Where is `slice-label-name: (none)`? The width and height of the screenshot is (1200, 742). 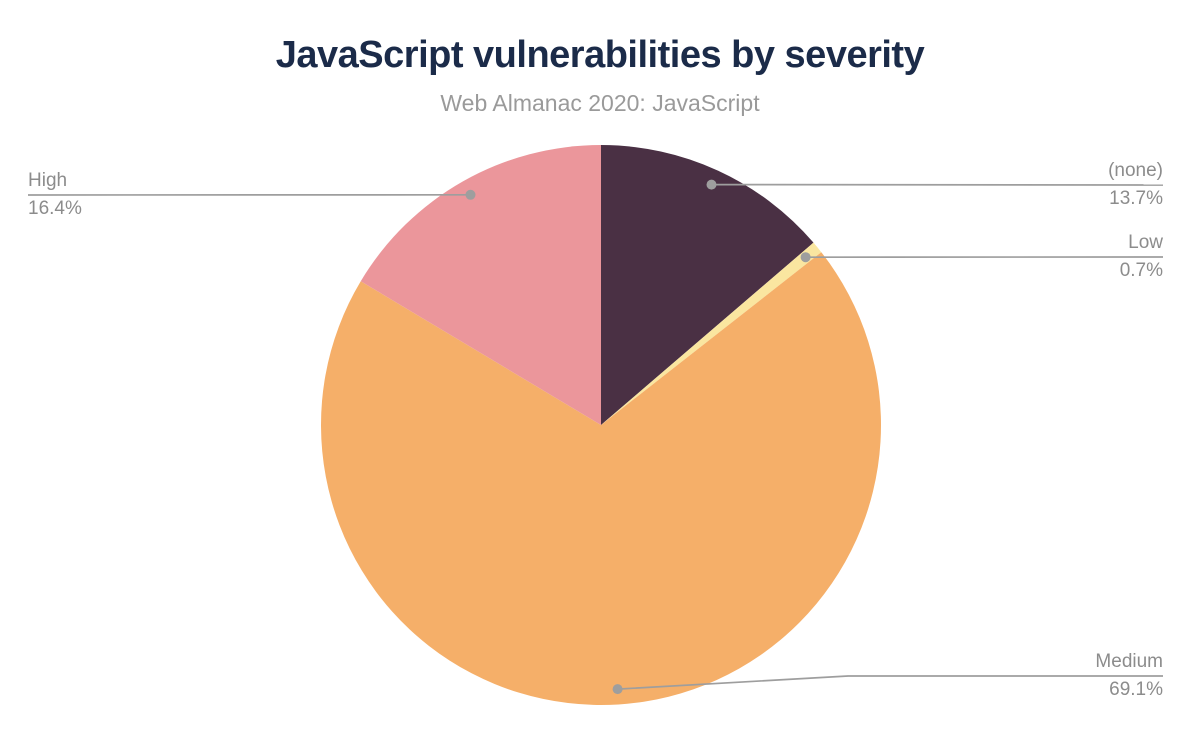
slice-label-name: (none) is located at coordinates (1135, 170).